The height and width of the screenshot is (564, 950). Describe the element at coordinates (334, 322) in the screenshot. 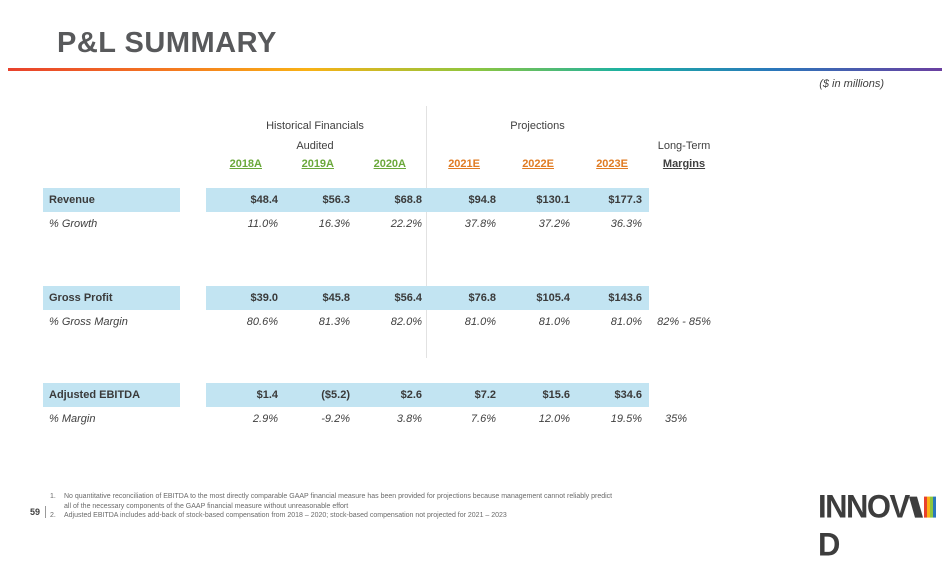

I see `gross-margin-2019a: 81.3%` at that location.